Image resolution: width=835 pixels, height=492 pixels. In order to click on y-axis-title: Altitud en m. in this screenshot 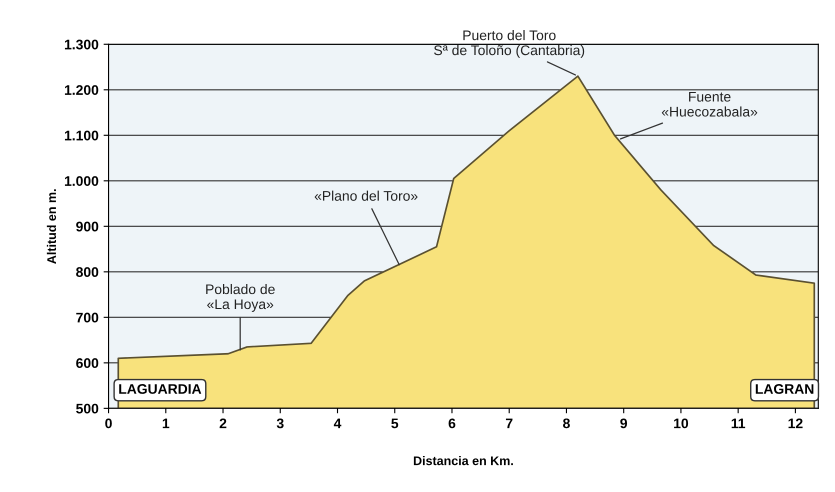, I will do `click(51, 226)`.